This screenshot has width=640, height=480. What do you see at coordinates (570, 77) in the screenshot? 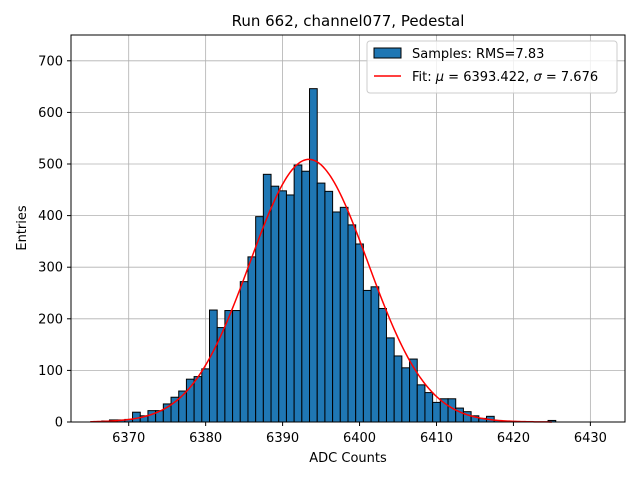
I see `legend-fit-sigma-value: = 7.676` at bounding box center [570, 77].